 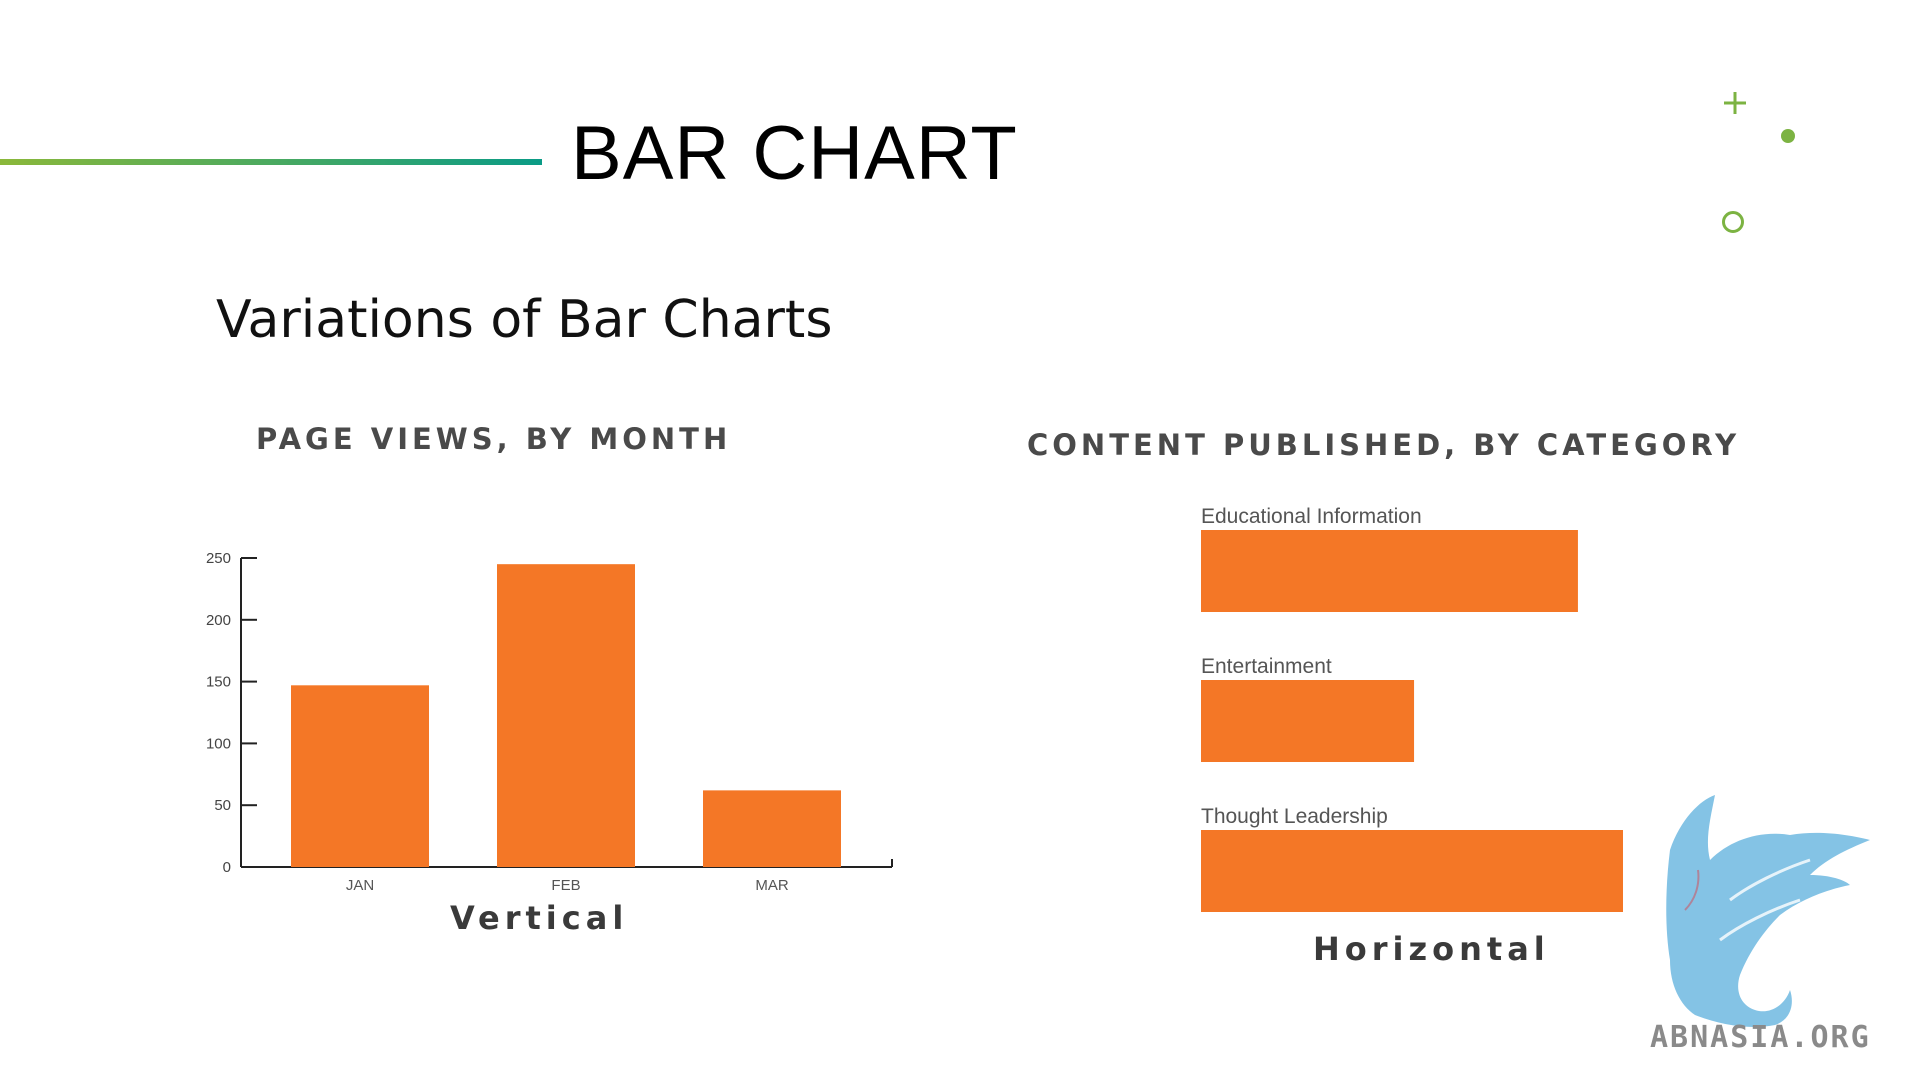 I want to click on bar-mar, so click(x=772, y=828).